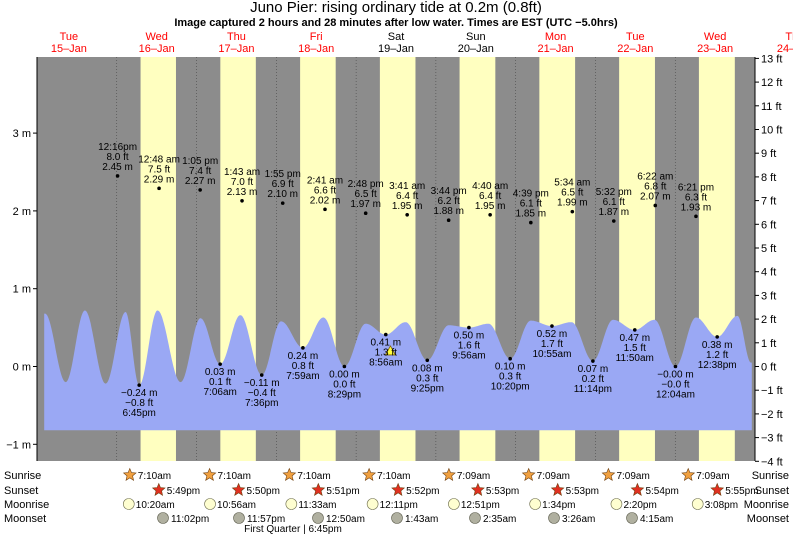 The width and height of the screenshot is (793, 538). What do you see at coordinates (159, 179) in the screenshot?
I see `high-tide-height-m: 2.29 m` at bounding box center [159, 179].